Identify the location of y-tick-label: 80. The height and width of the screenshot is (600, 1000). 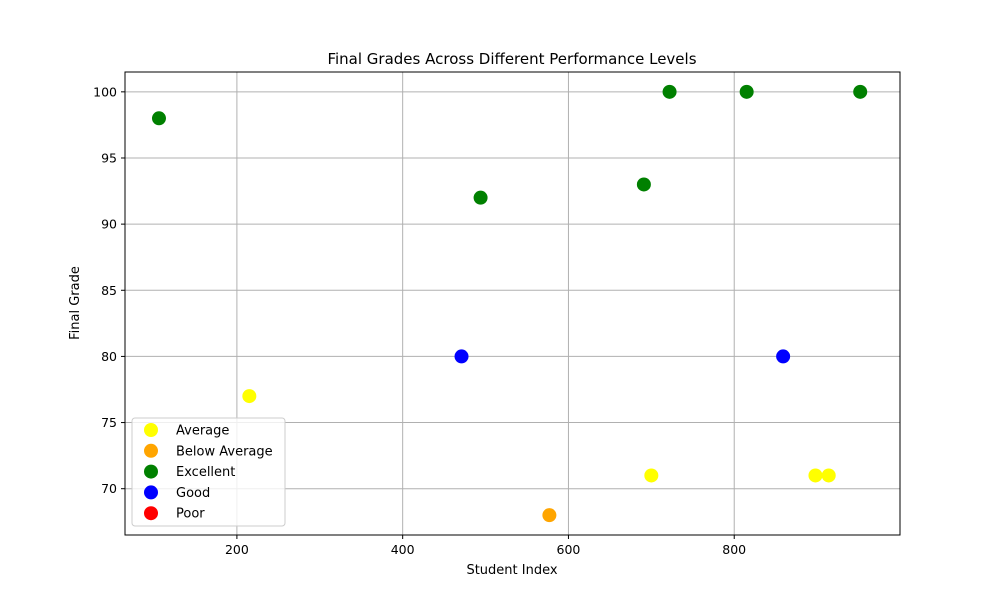
(109, 356).